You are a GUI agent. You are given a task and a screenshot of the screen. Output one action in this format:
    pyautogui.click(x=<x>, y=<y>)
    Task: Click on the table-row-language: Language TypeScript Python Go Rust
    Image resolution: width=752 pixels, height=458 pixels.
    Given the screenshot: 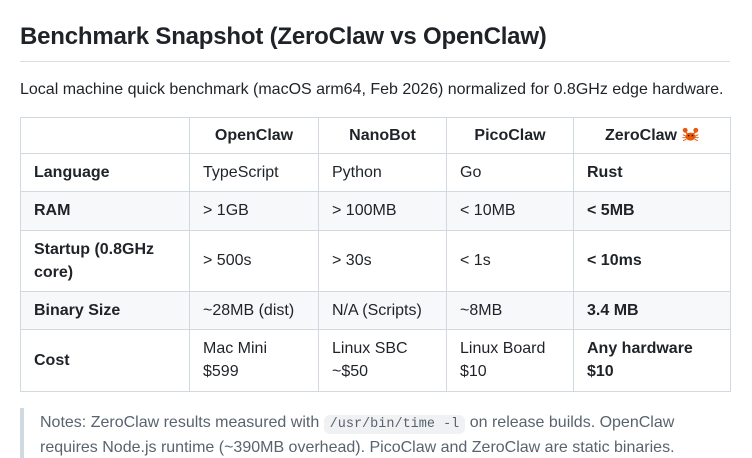 What is the action you would take?
    pyautogui.click(x=375, y=173)
    